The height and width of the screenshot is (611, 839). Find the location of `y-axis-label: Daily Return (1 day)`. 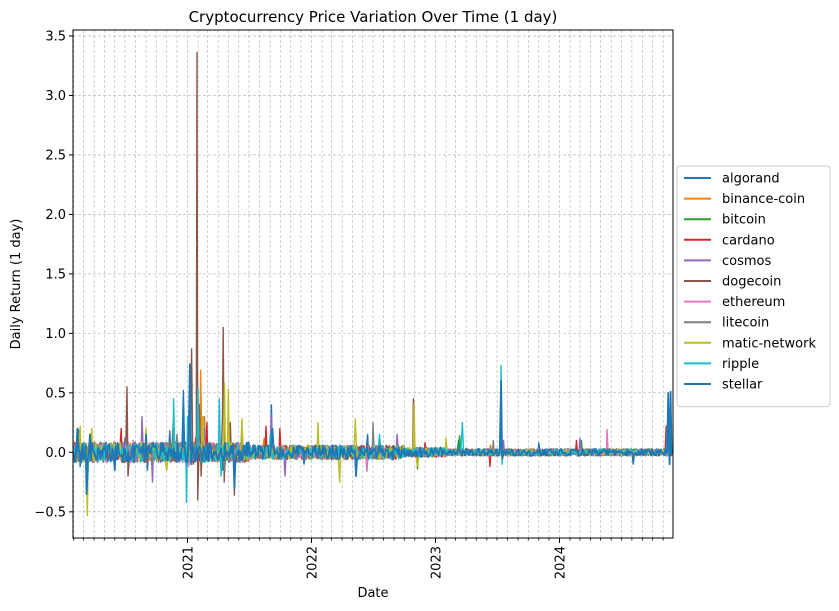

y-axis-label: Daily Return (1 day) is located at coordinates (16, 284).